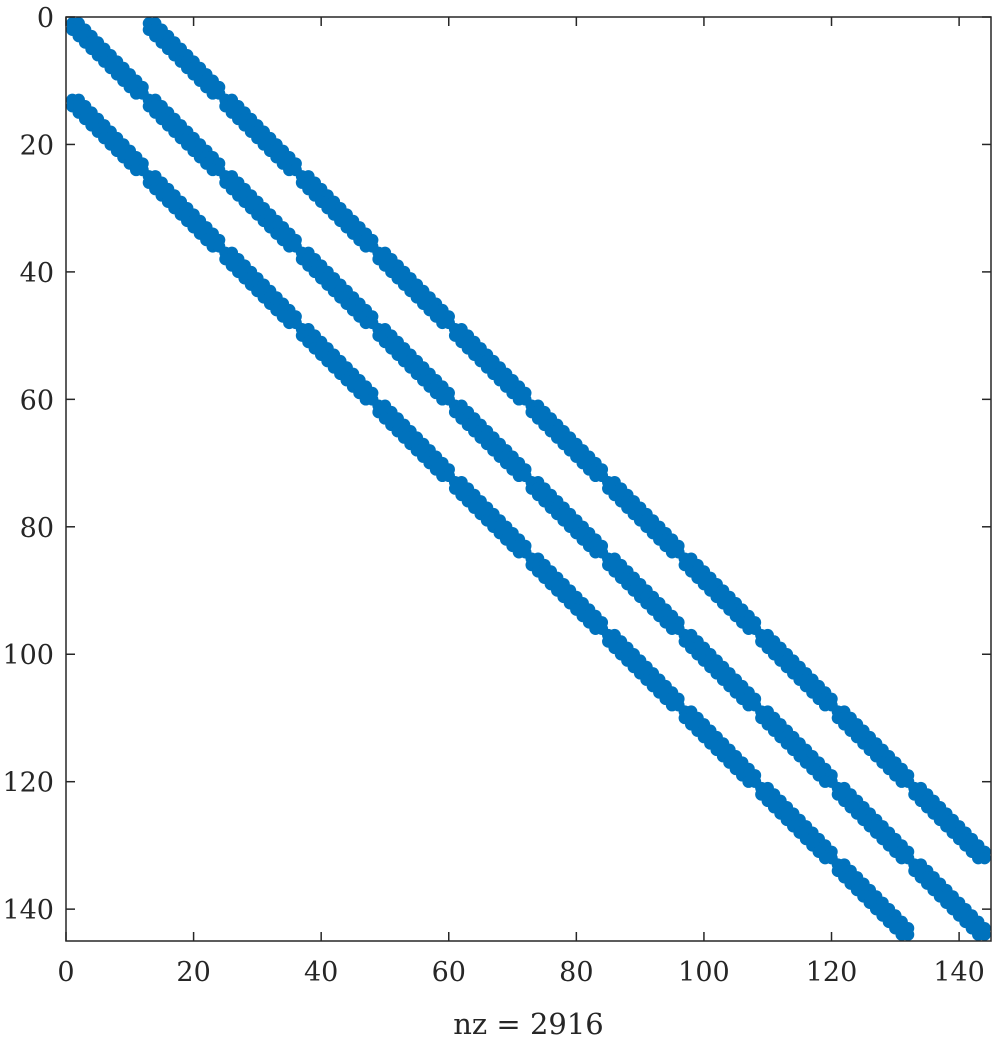 The height and width of the screenshot is (1042, 997). I want to click on x-tick-label: 20, so click(193, 972).